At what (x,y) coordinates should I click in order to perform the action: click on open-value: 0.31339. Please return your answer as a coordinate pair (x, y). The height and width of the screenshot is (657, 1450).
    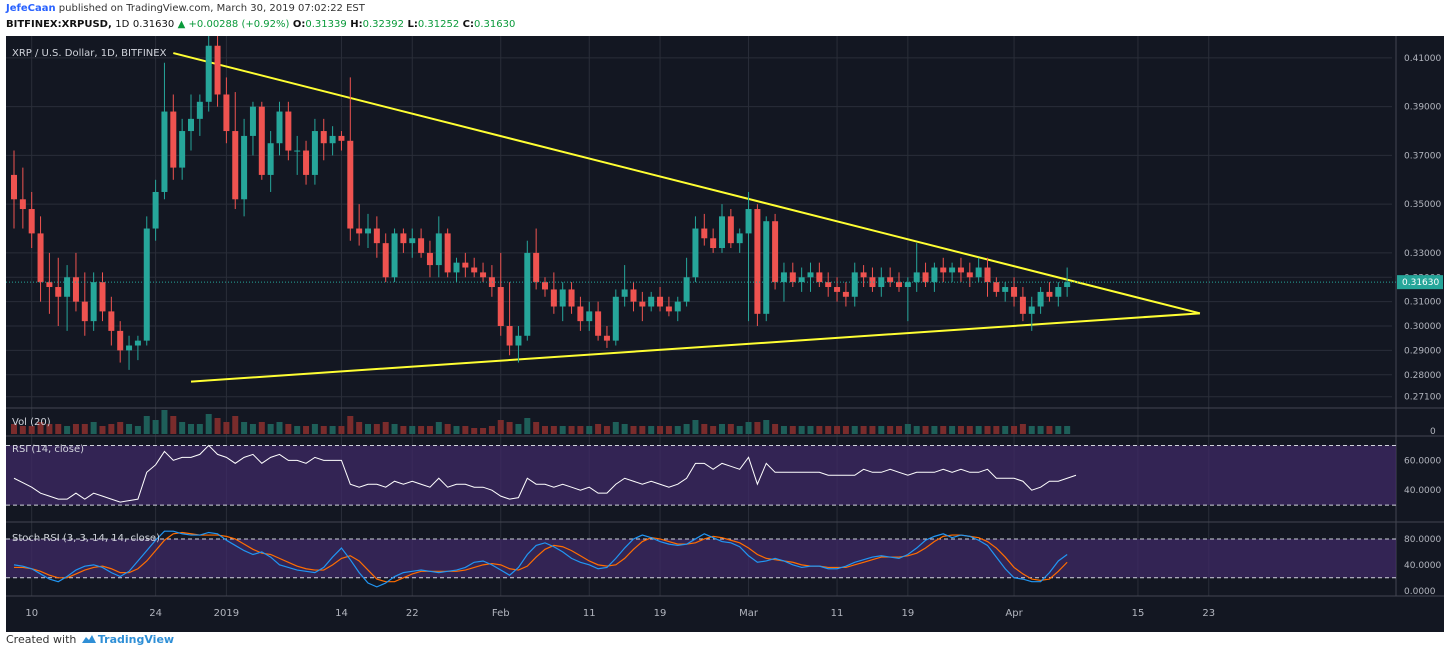
    Looking at the image, I should click on (326, 24).